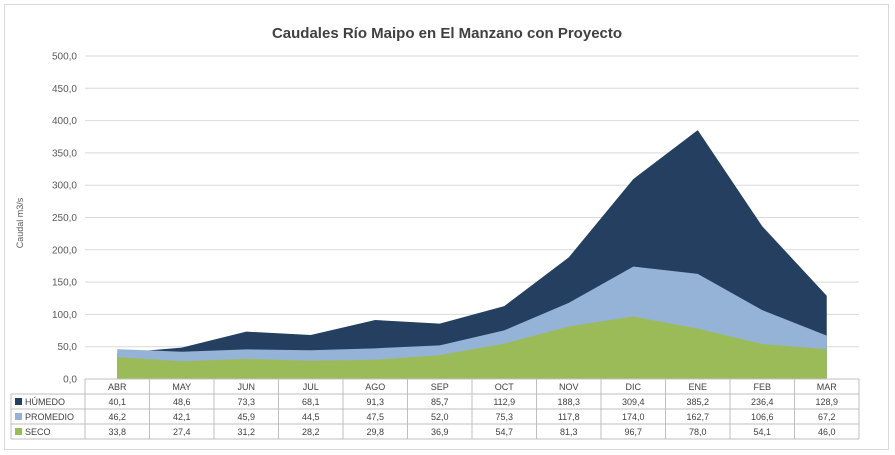 This screenshot has width=895, height=455. What do you see at coordinates (181, 387) in the screenshot?
I see `x-tick-label: MAY` at bounding box center [181, 387].